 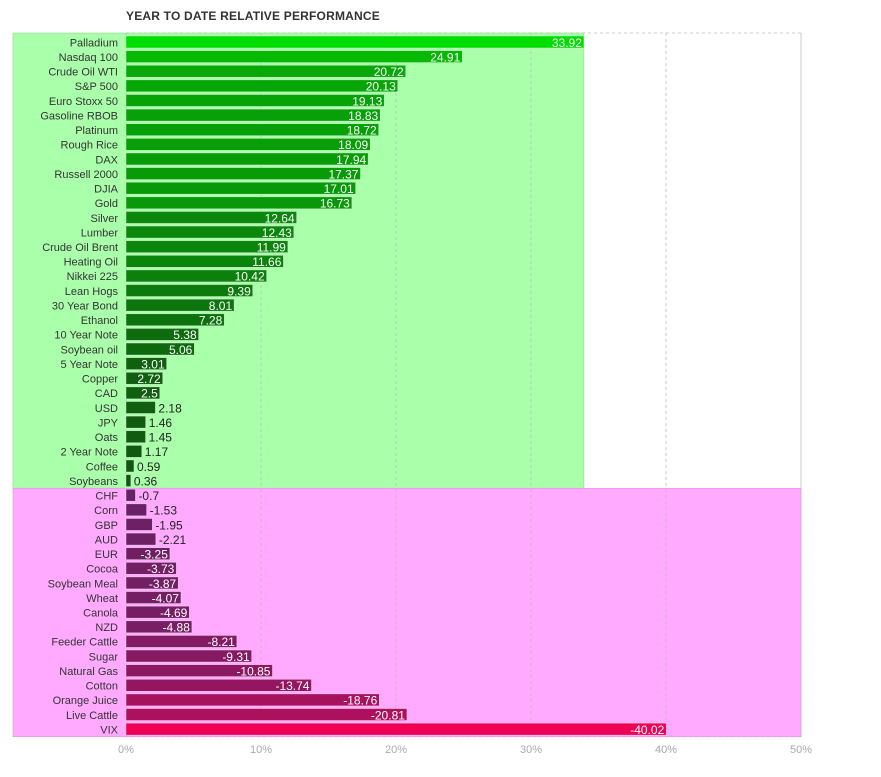 I want to click on value-label: 5.06, so click(x=181, y=350).